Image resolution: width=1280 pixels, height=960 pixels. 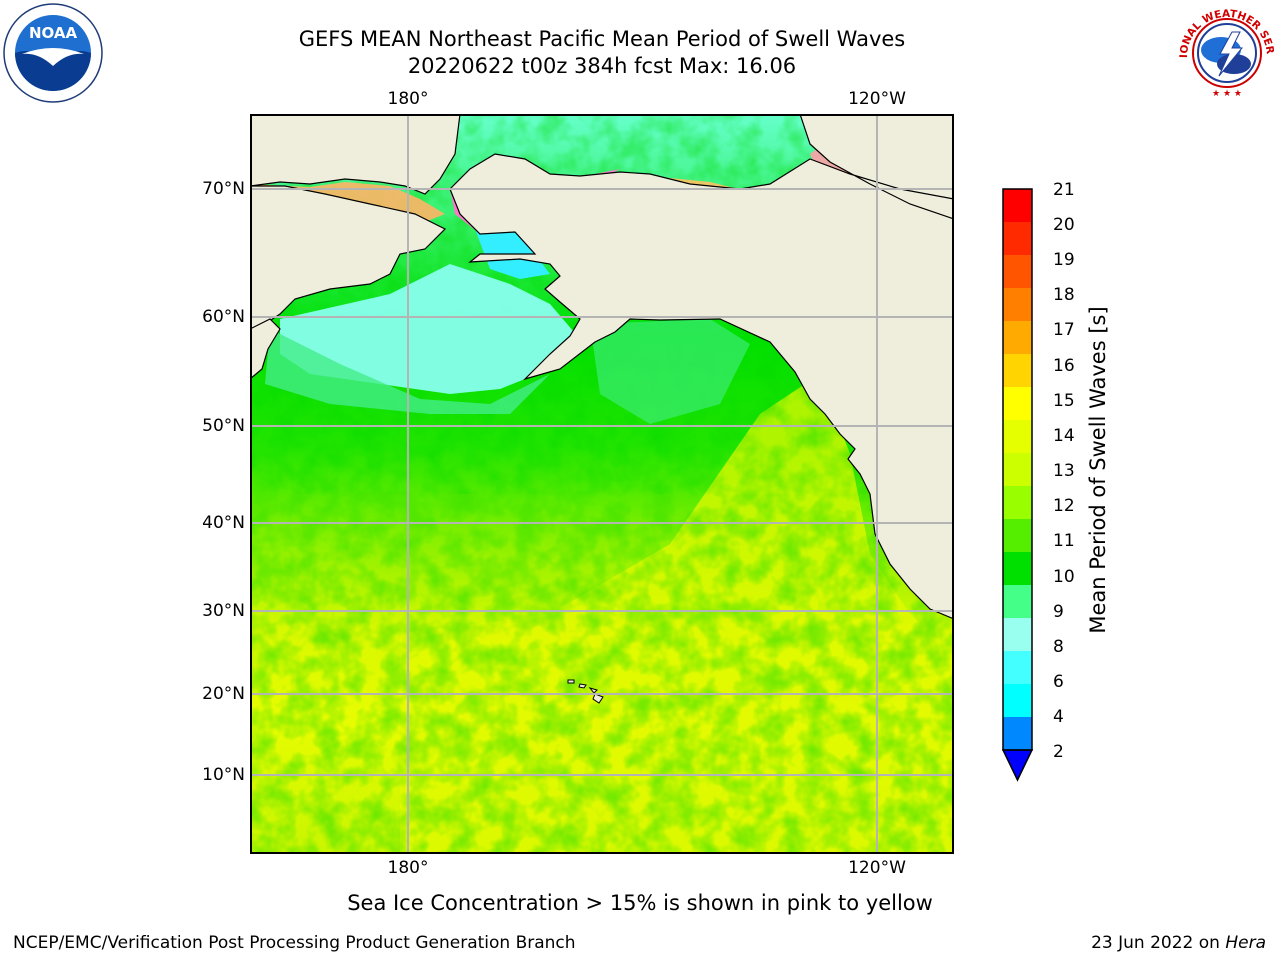 What do you see at coordinates (1064, 401) in the screenshot?
I see `colorbar-tick: 15` at bounding box center [1064, 401].